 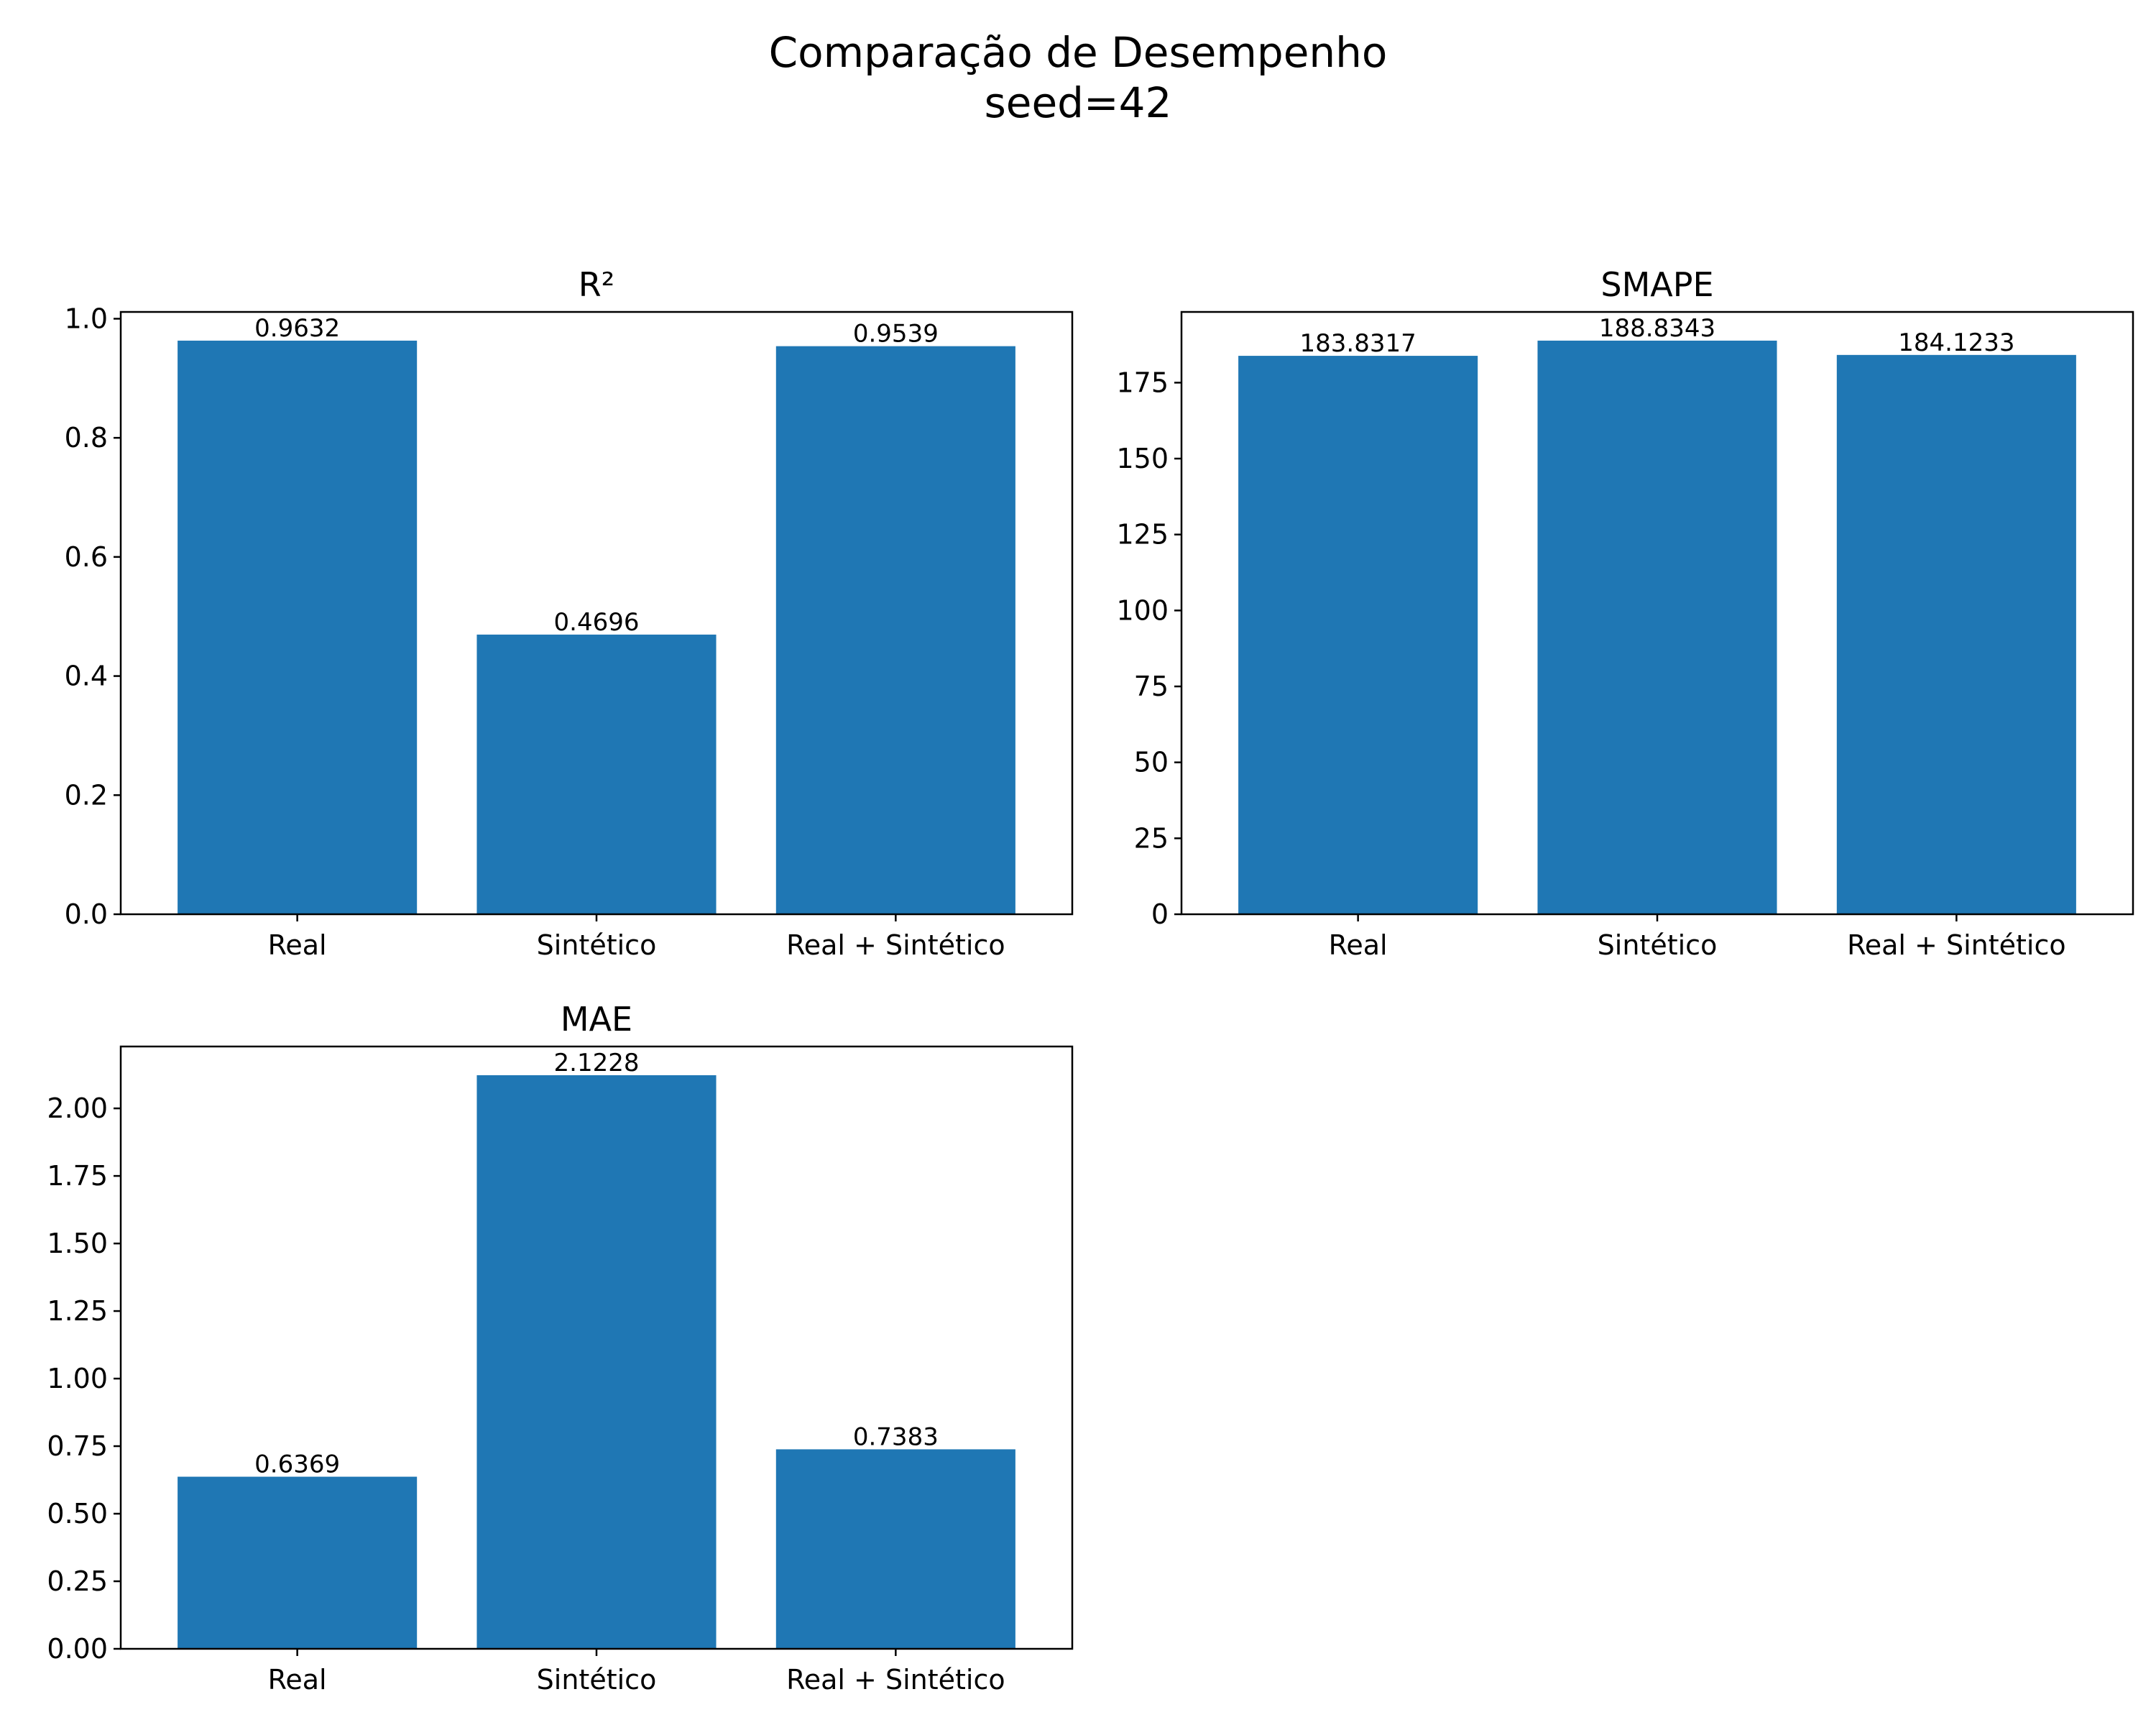 I want to click on y-tick-label: 1.0, so click(x=86, y=318).